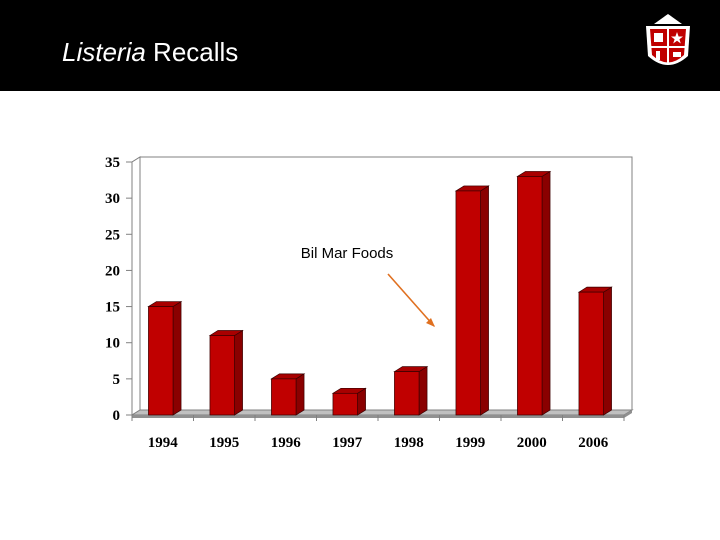 The width and height of the screenshot is (720, 540). I want to click on y-tick-label: 35, so click(112, 163).